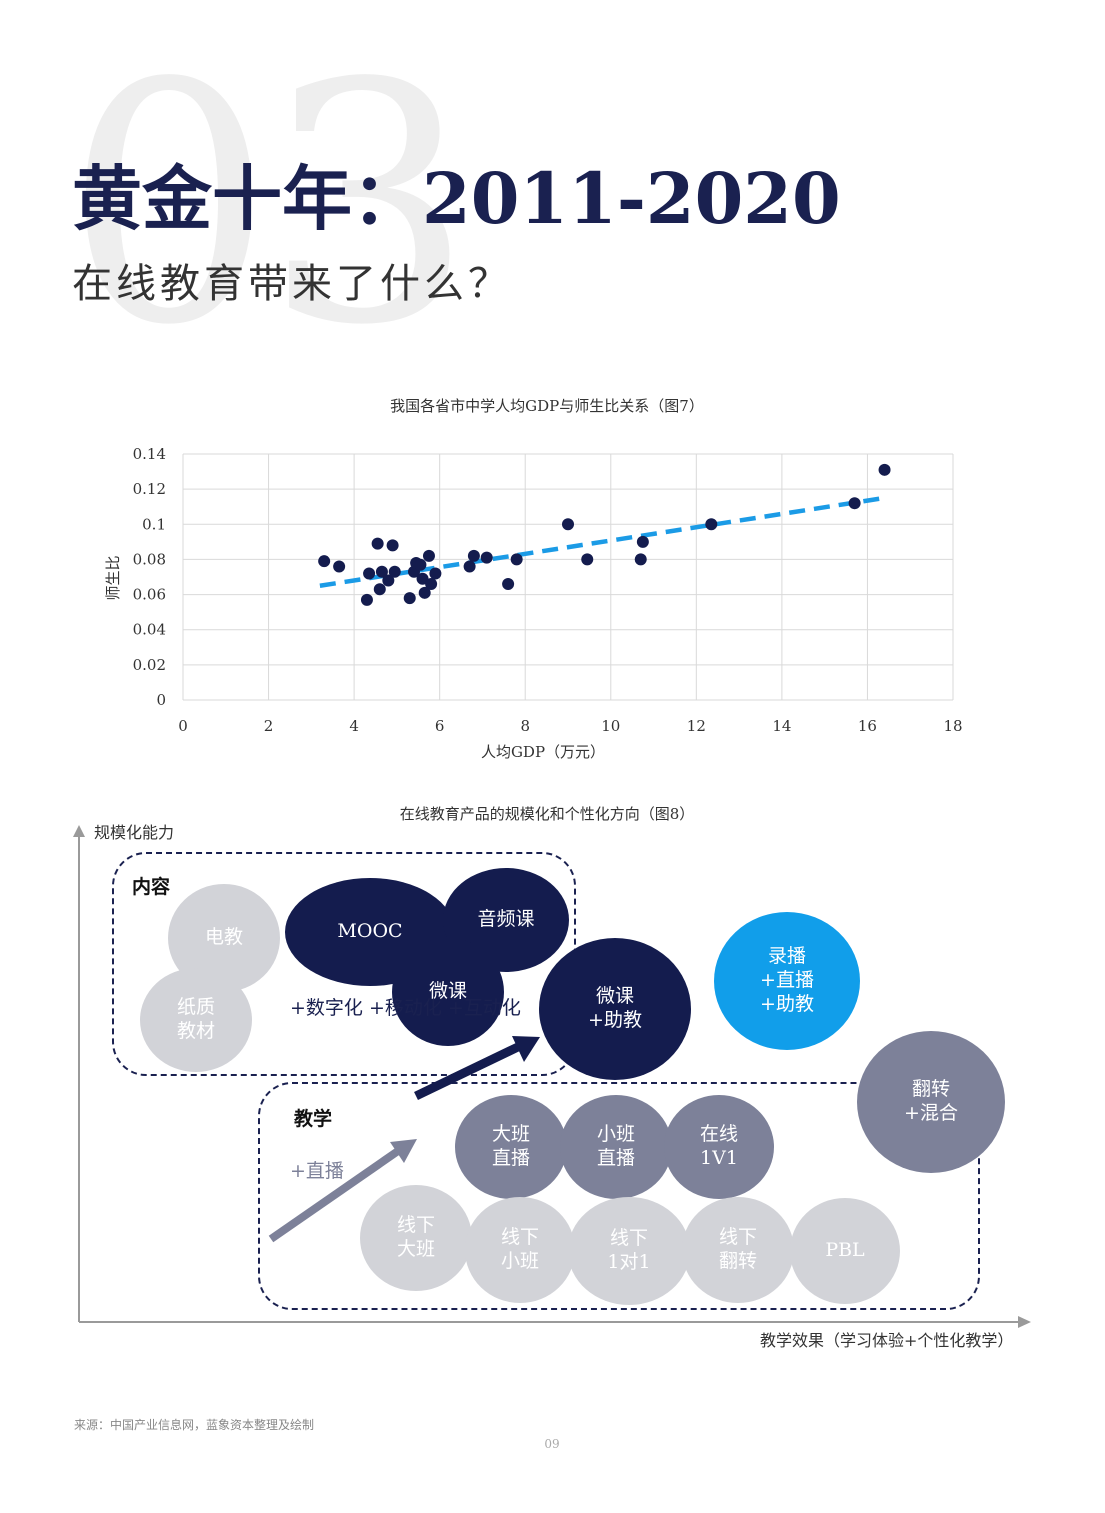  I want to click on trendline-group, so click(602, 542).